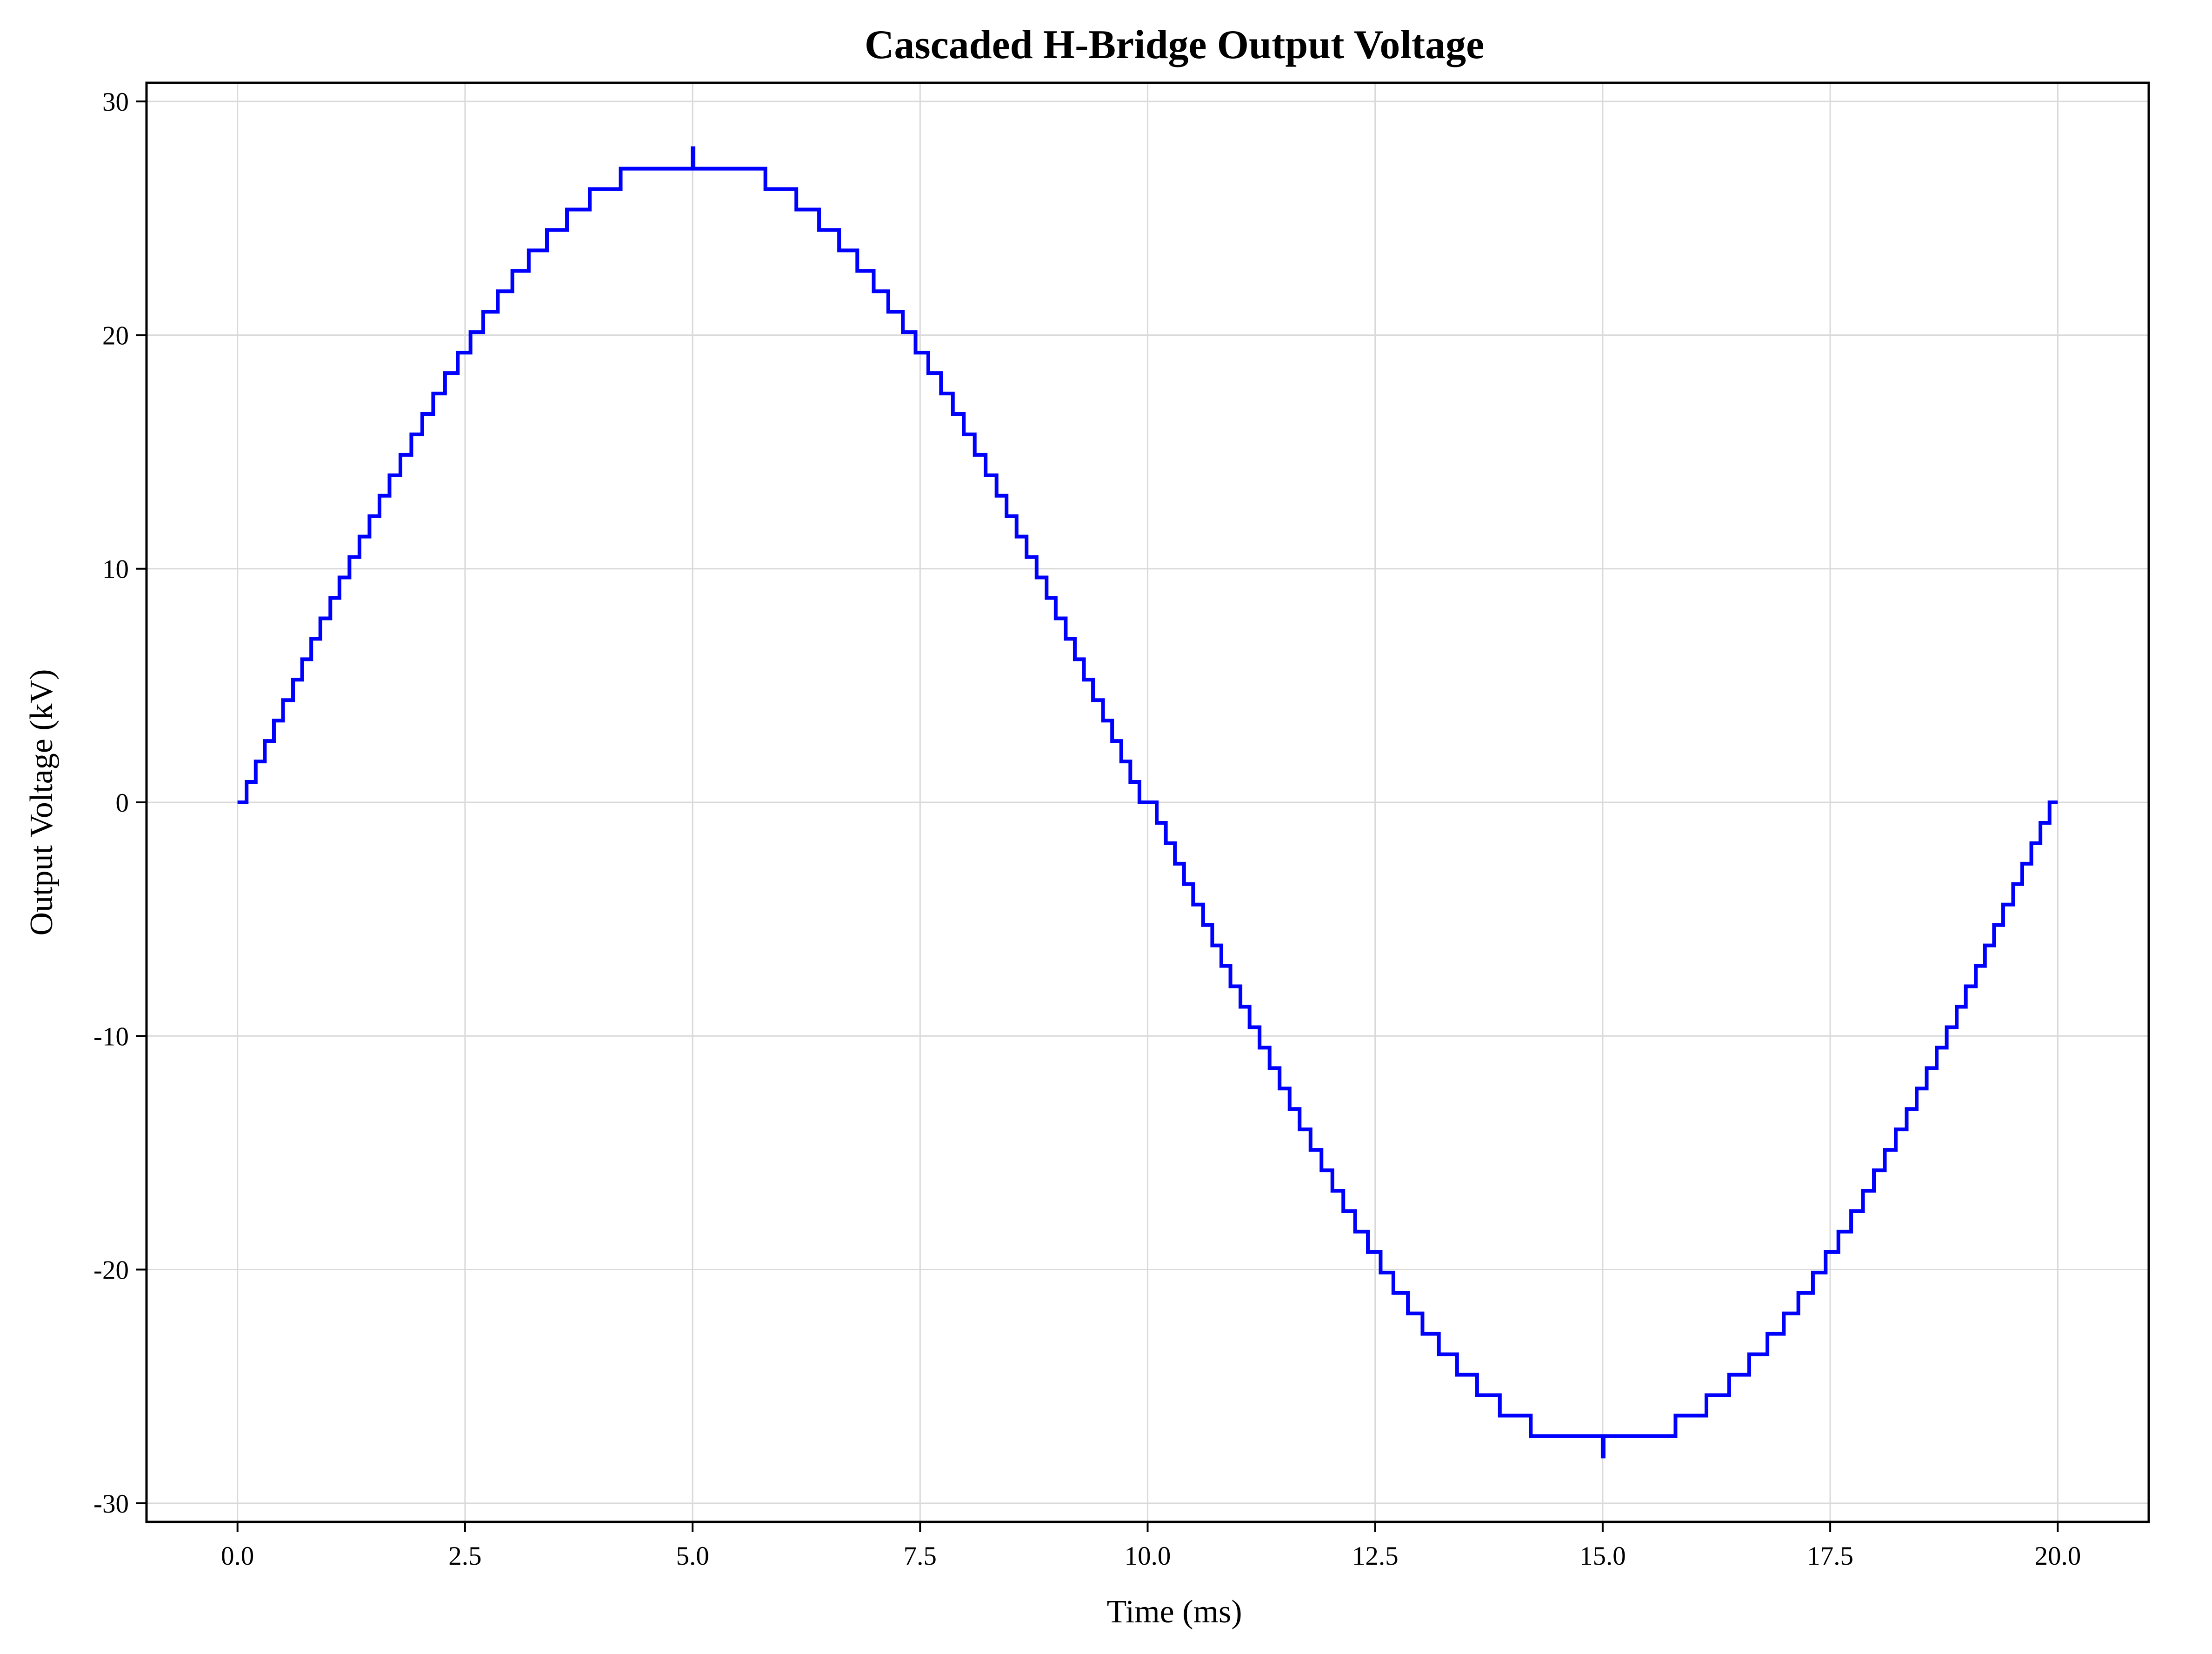  I want to click on x-tick-label: 7.5, so click(921, 1556).